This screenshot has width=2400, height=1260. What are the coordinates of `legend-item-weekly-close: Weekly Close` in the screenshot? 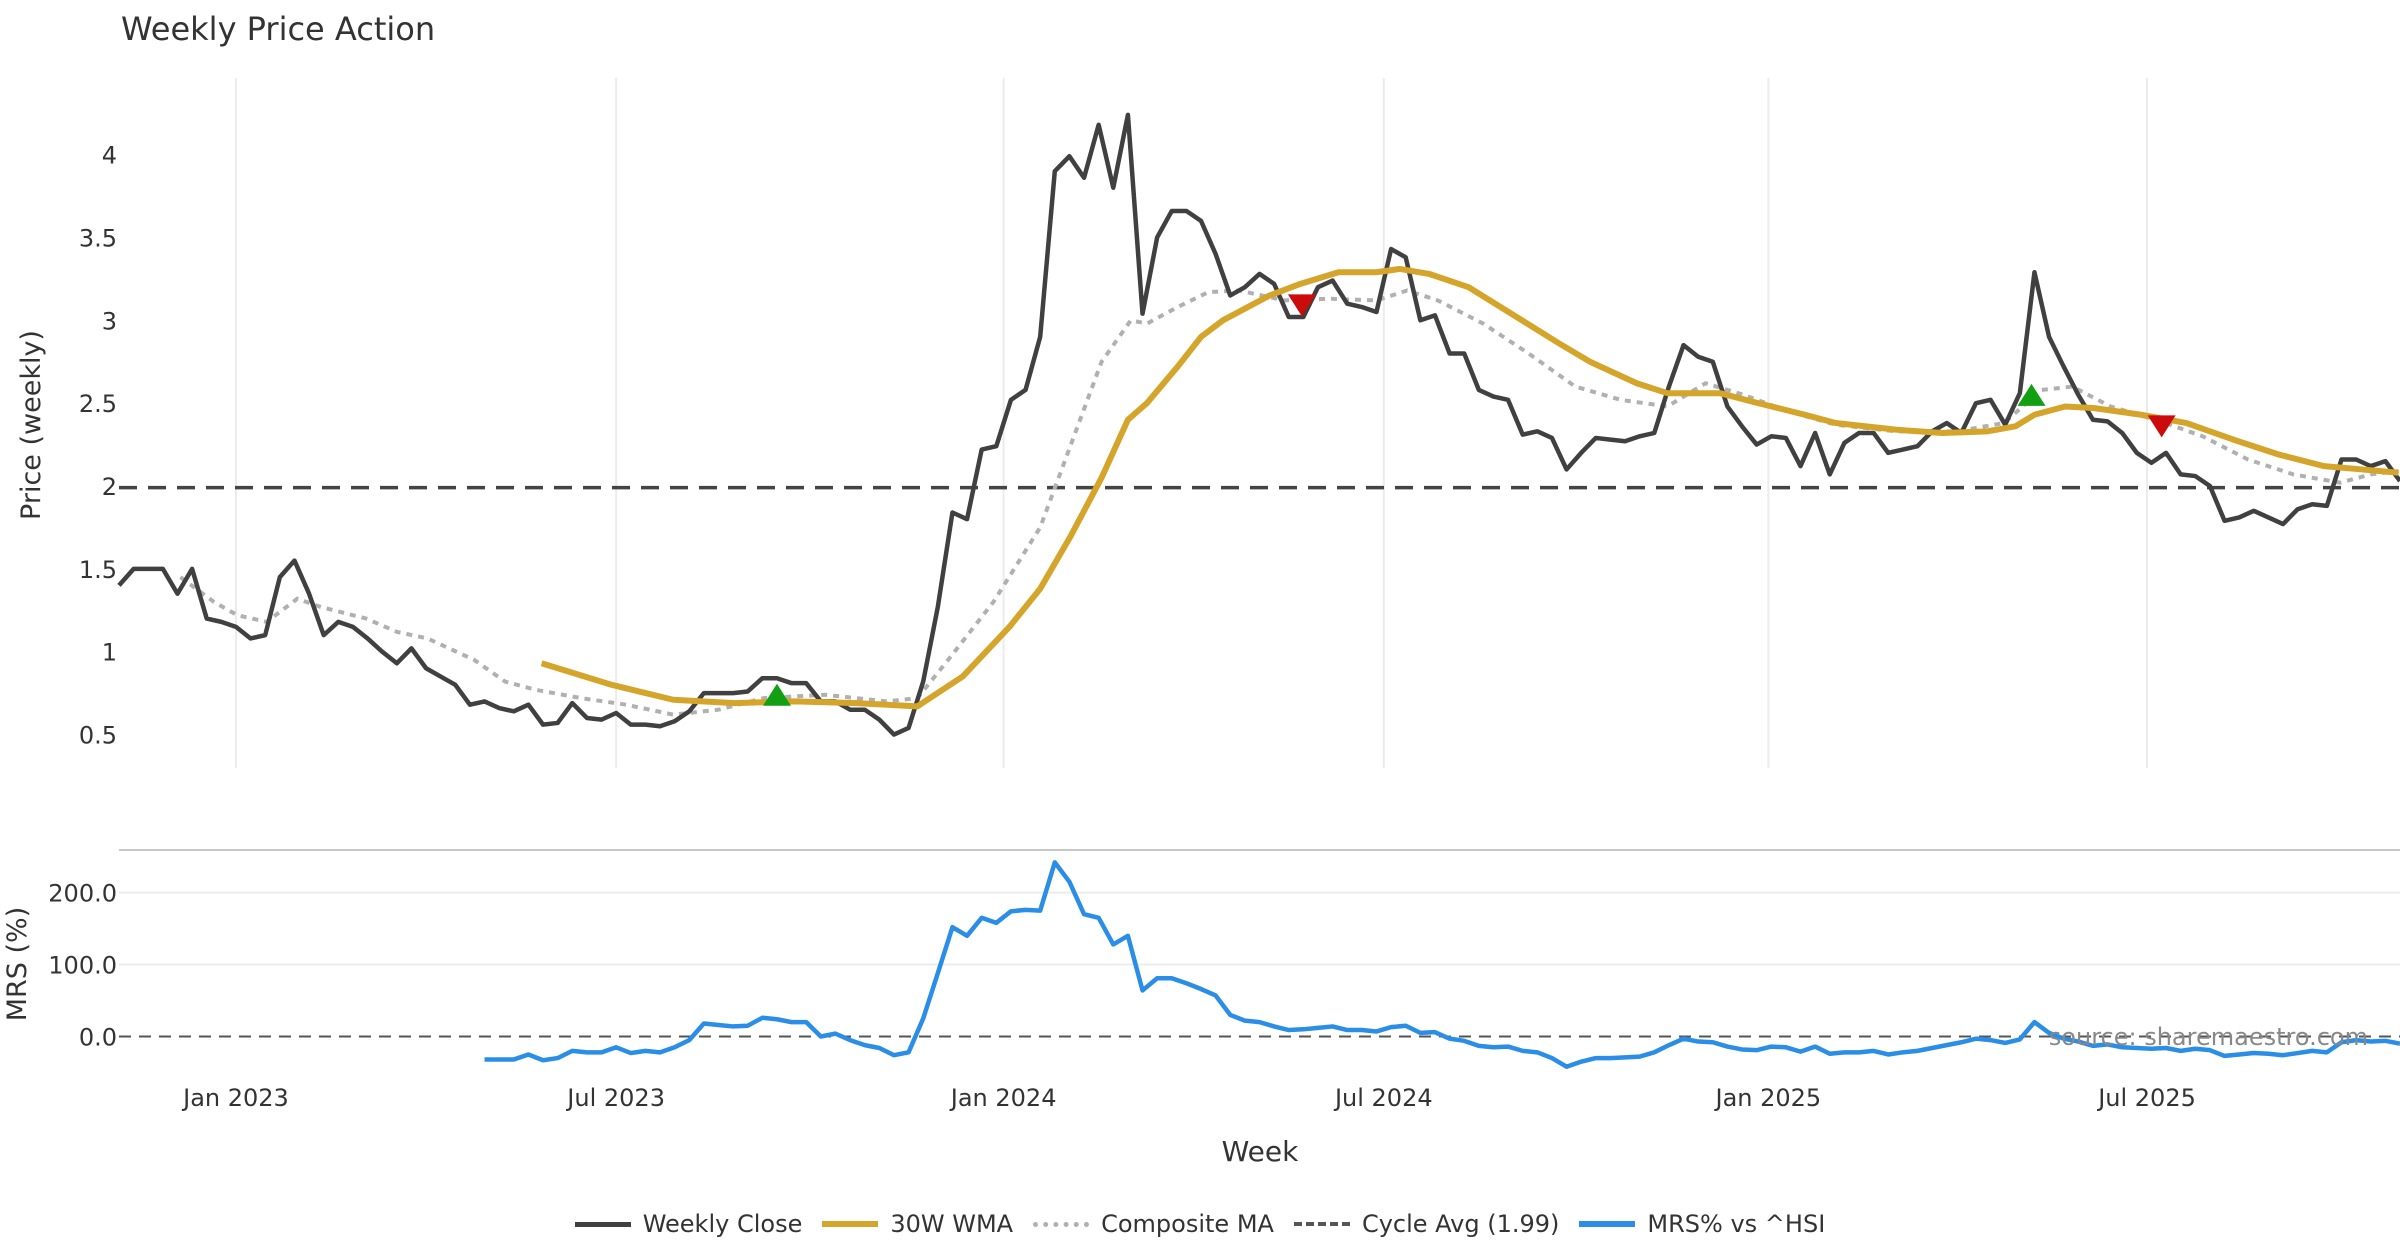 It's located at (688, 1224).